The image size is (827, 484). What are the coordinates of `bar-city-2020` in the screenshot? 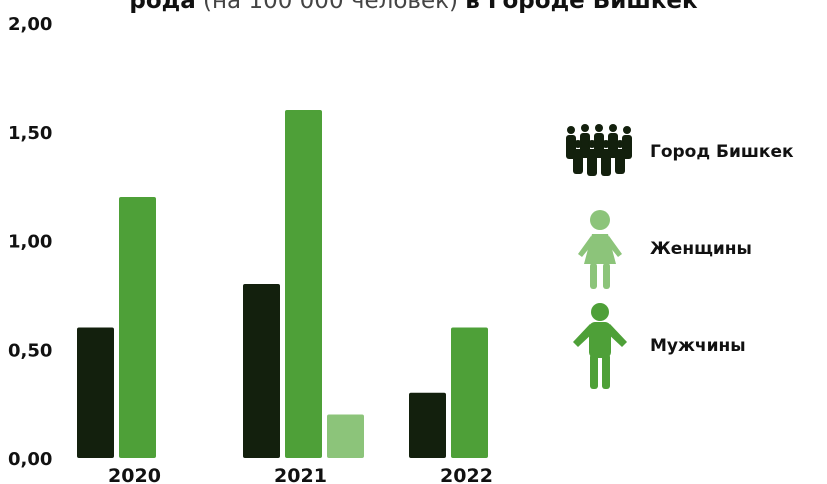 It's located at (95, 392).